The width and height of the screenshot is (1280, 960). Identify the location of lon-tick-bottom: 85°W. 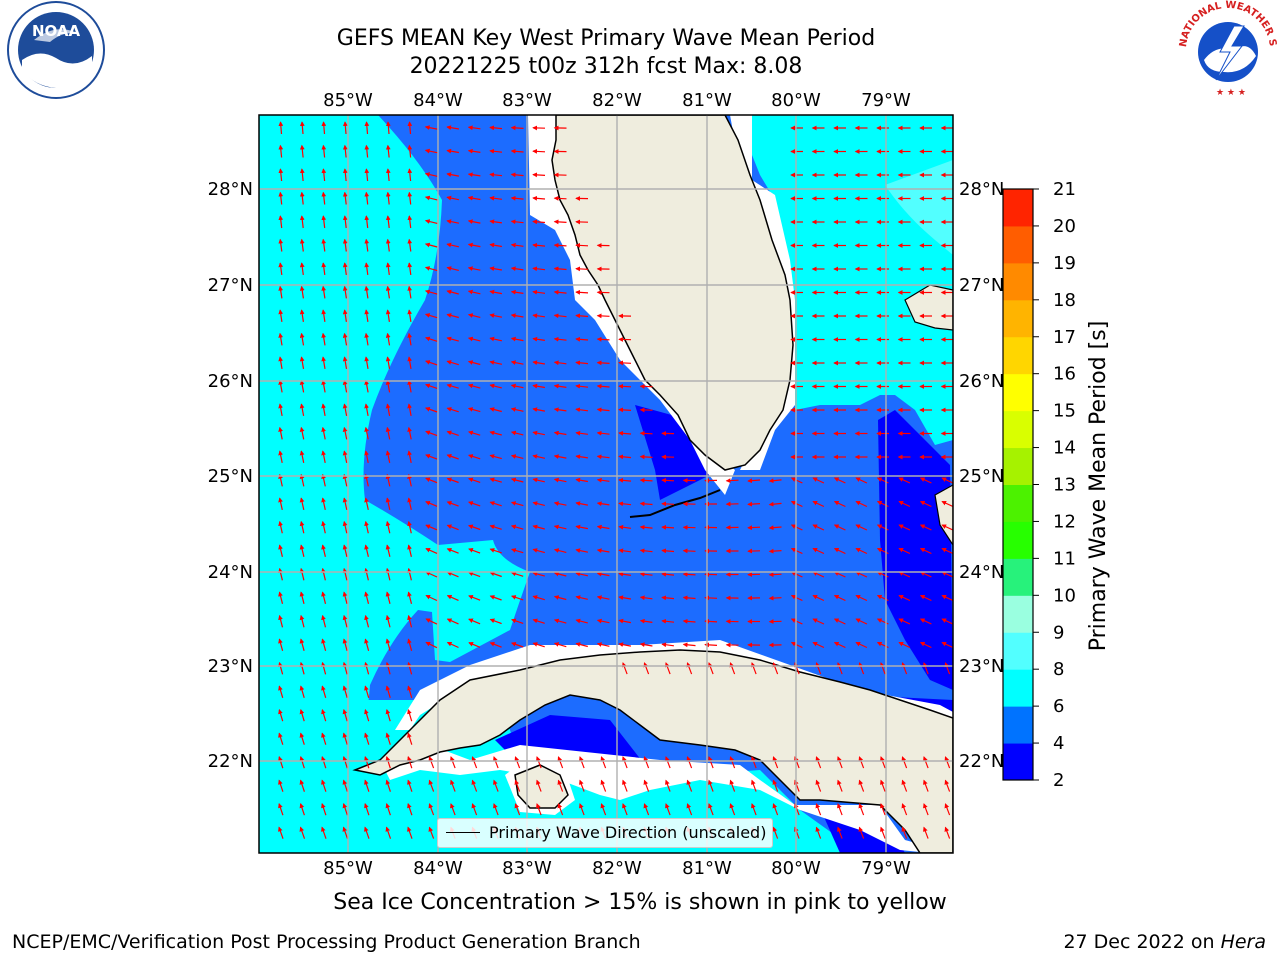
(348, 868).